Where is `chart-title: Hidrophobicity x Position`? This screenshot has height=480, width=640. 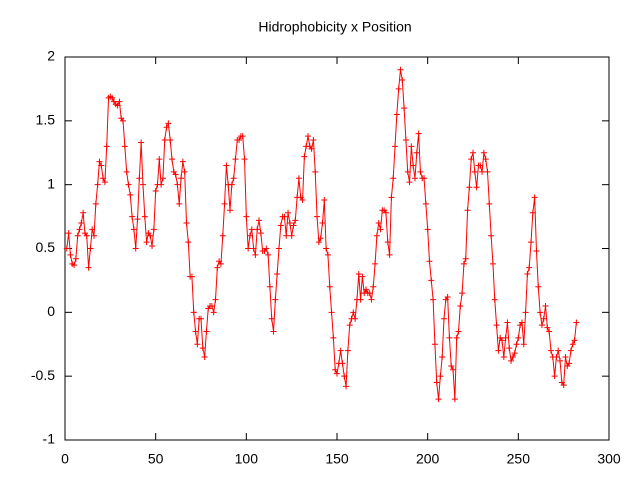 chart-title: Hidrophobicity x Position is located at coordinates (334, 27).